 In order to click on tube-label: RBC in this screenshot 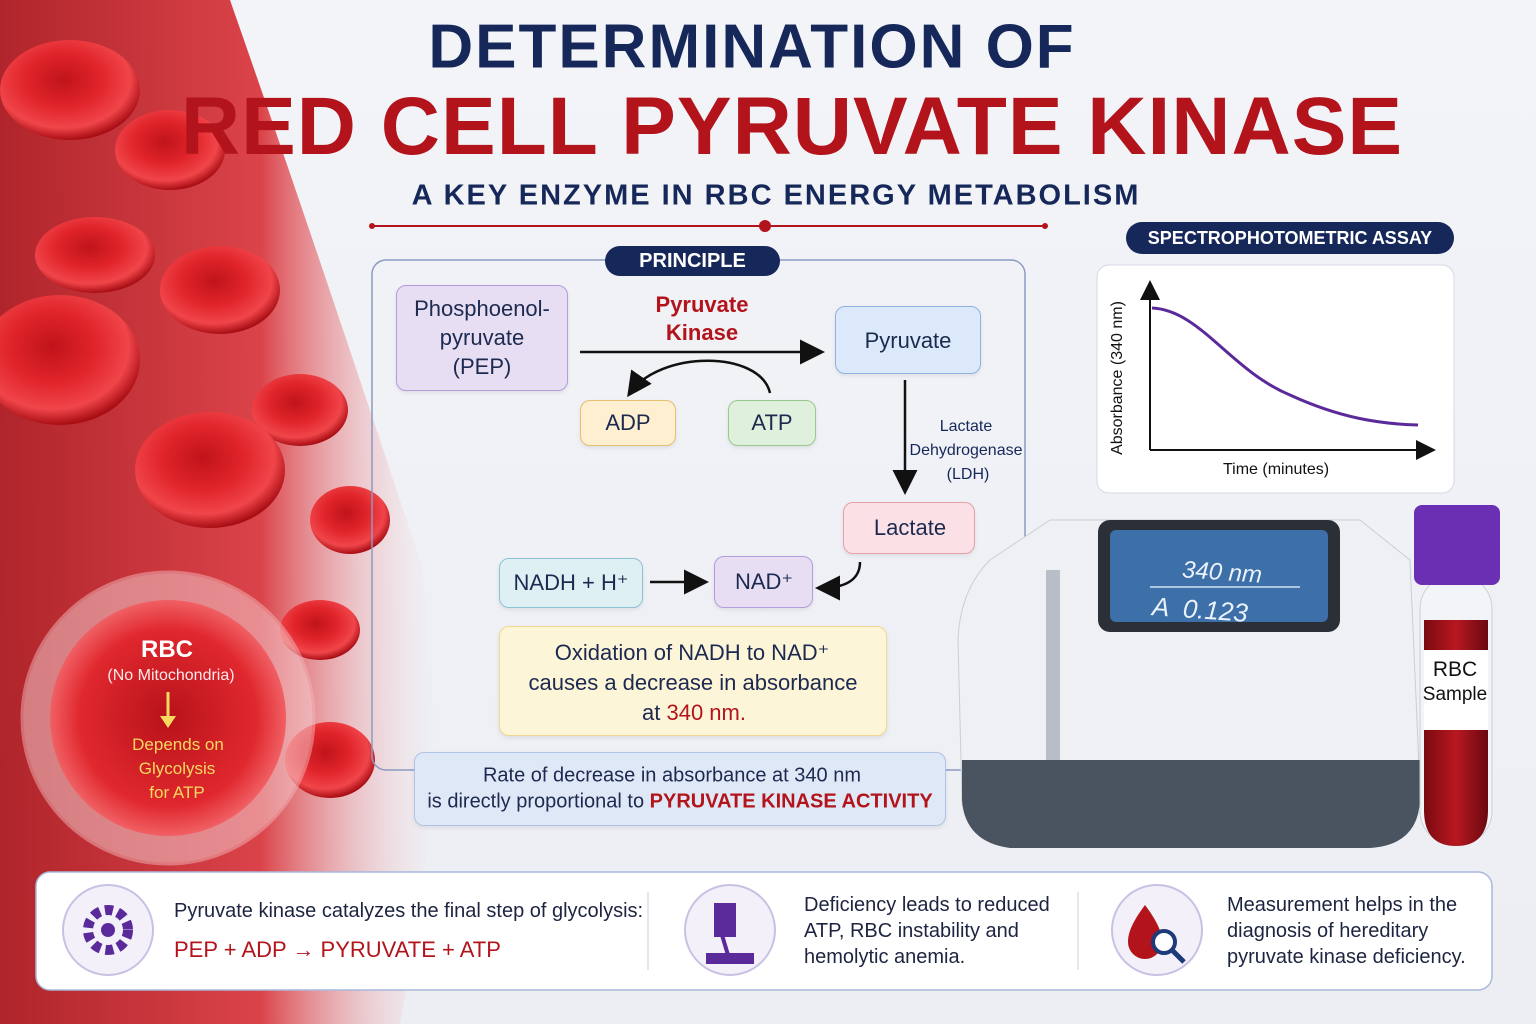, I will do `click(1455, 669)`.